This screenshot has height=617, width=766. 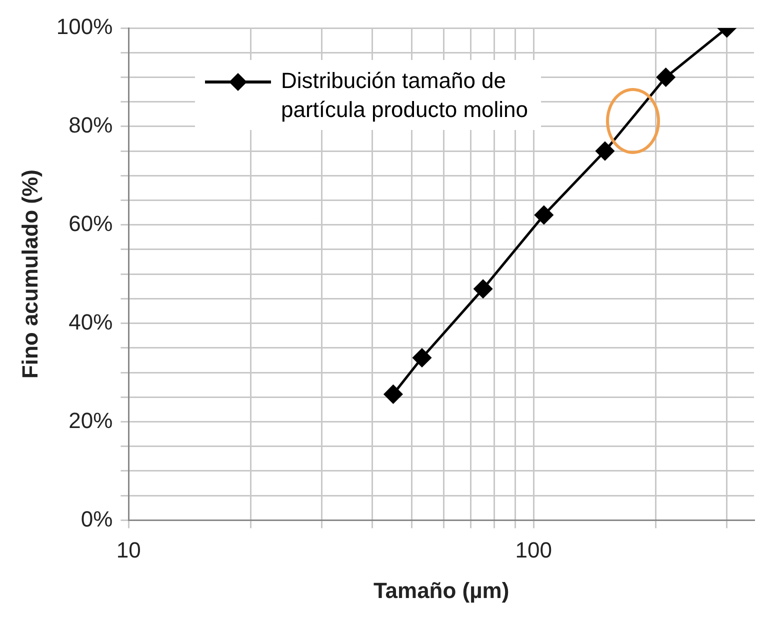 I want to click on x-tick-label: 100, so click(x=533, y=549).